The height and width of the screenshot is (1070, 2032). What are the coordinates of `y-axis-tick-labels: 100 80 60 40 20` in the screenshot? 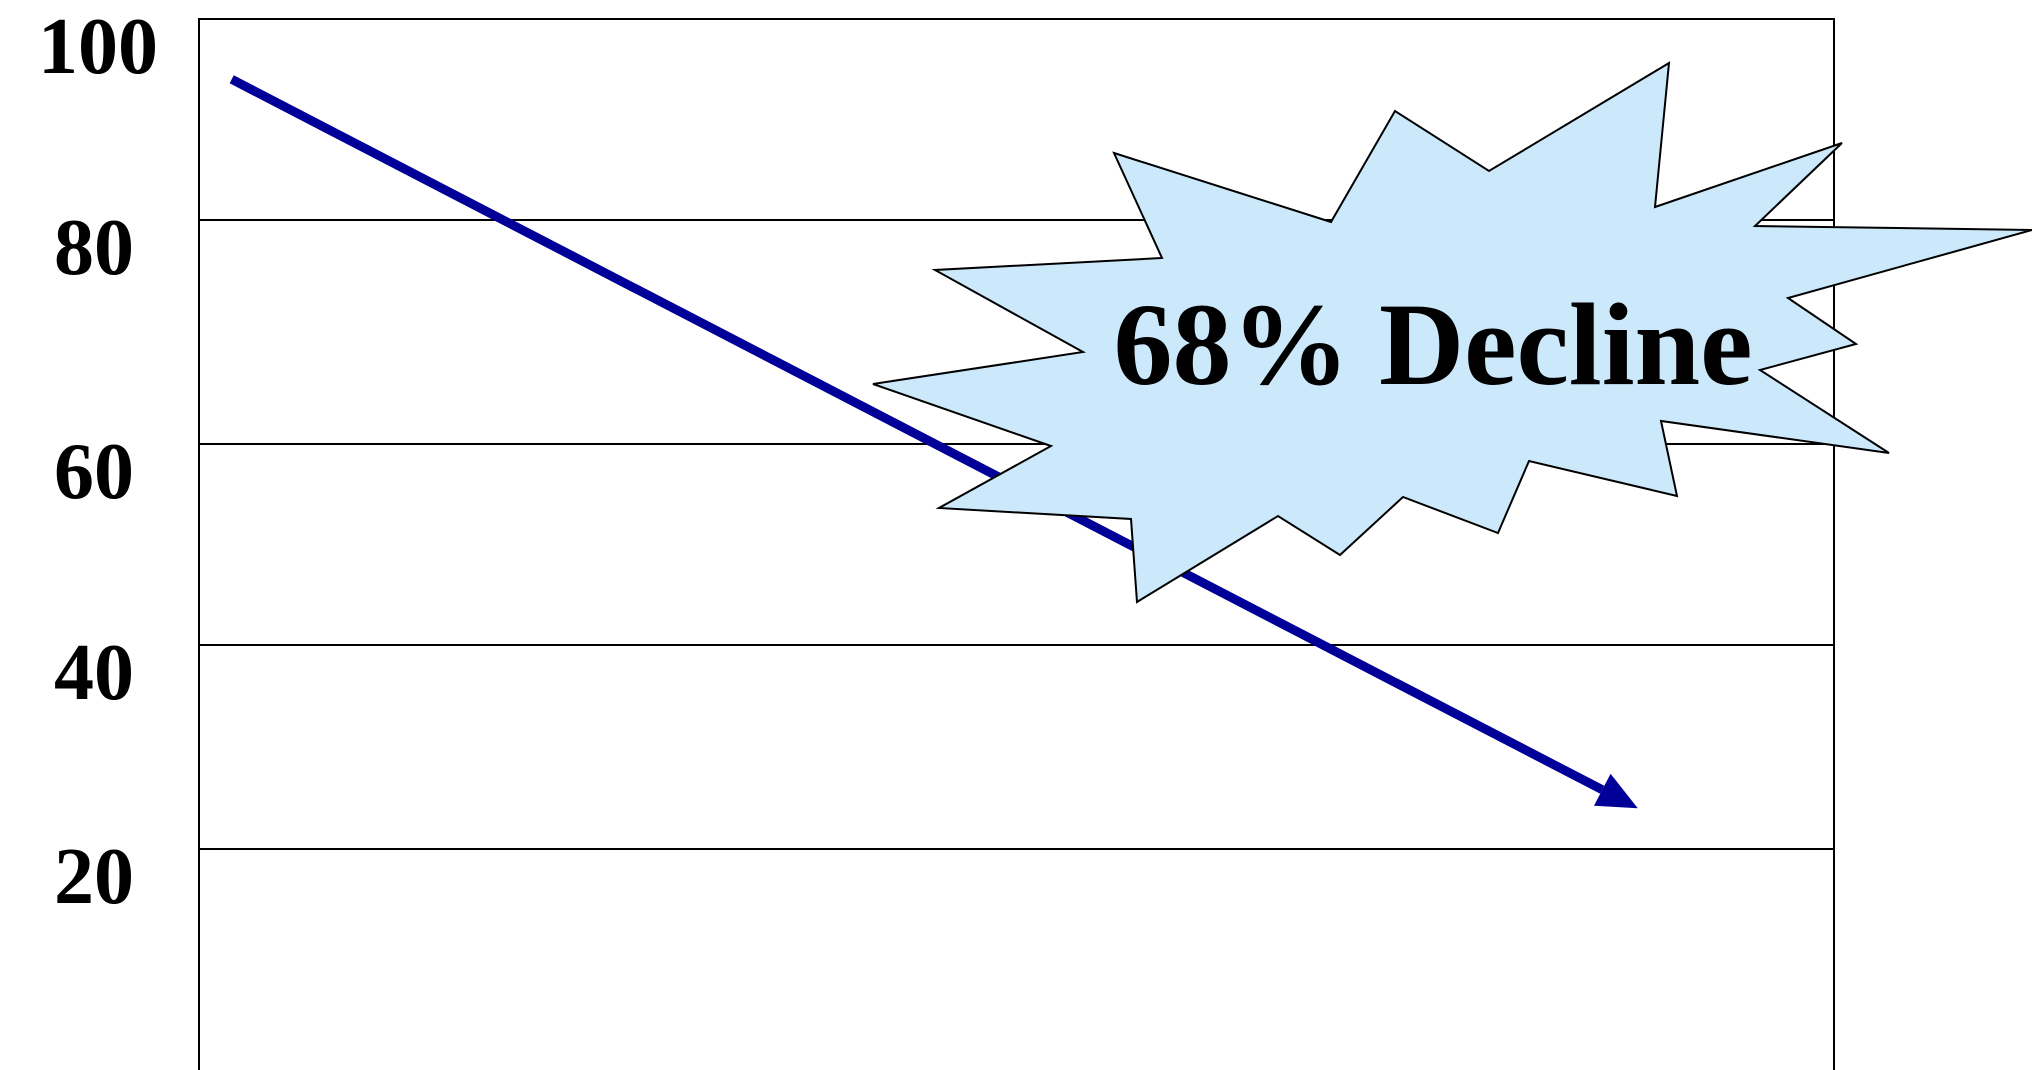 It's located at (98, 462).